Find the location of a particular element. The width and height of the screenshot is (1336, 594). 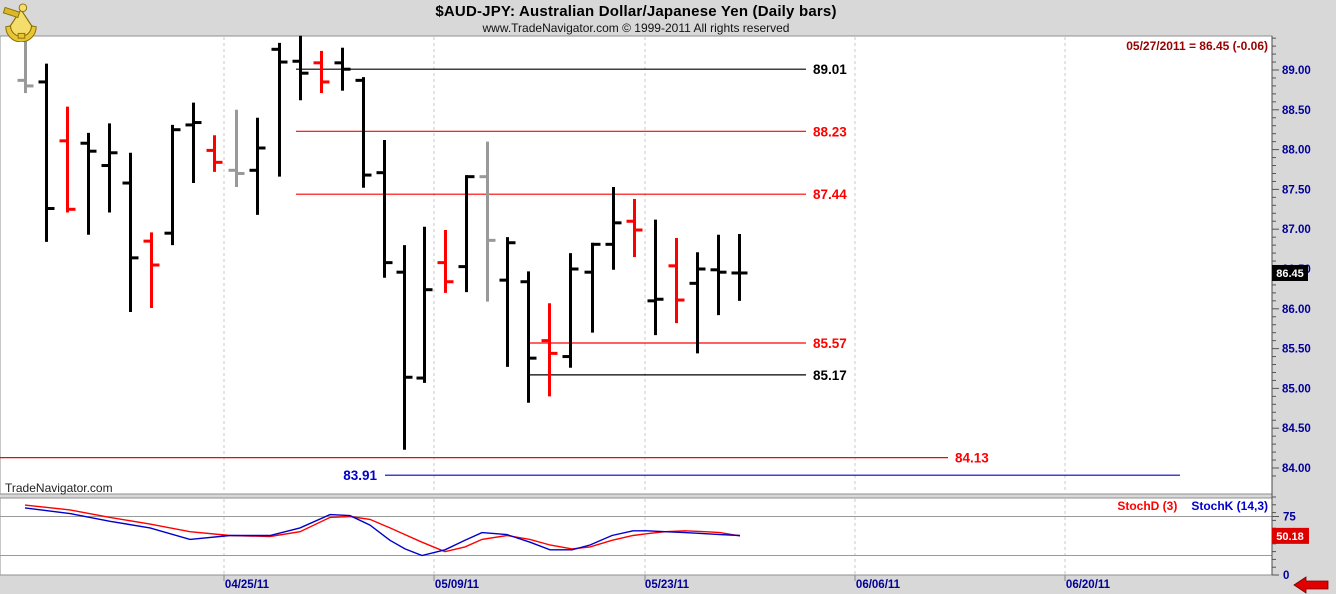

last-price-value: 86.45 is located at coordinates (1290, 274).